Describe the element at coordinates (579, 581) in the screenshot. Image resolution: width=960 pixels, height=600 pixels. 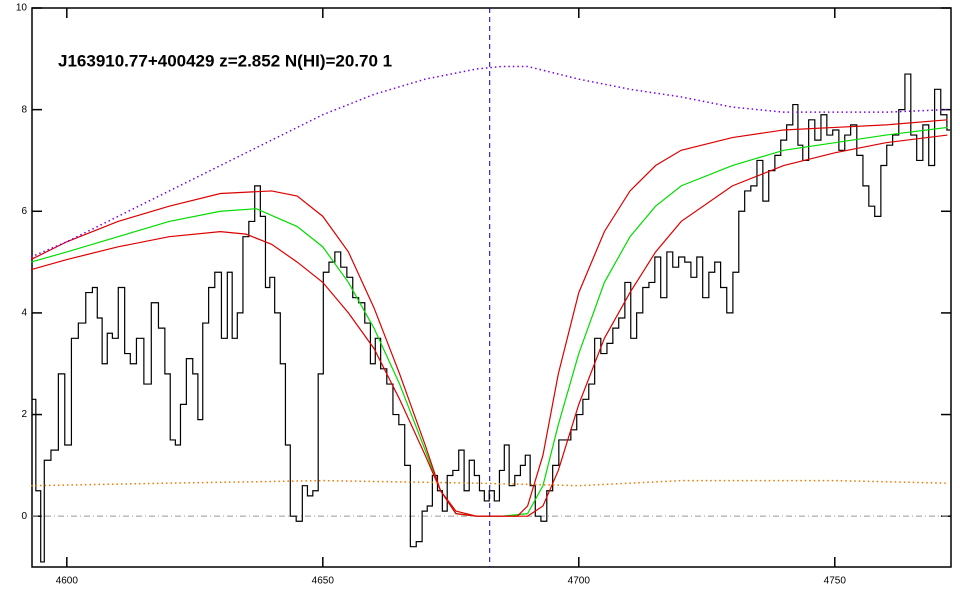
I see `x-tick-label: 4700` at that location.